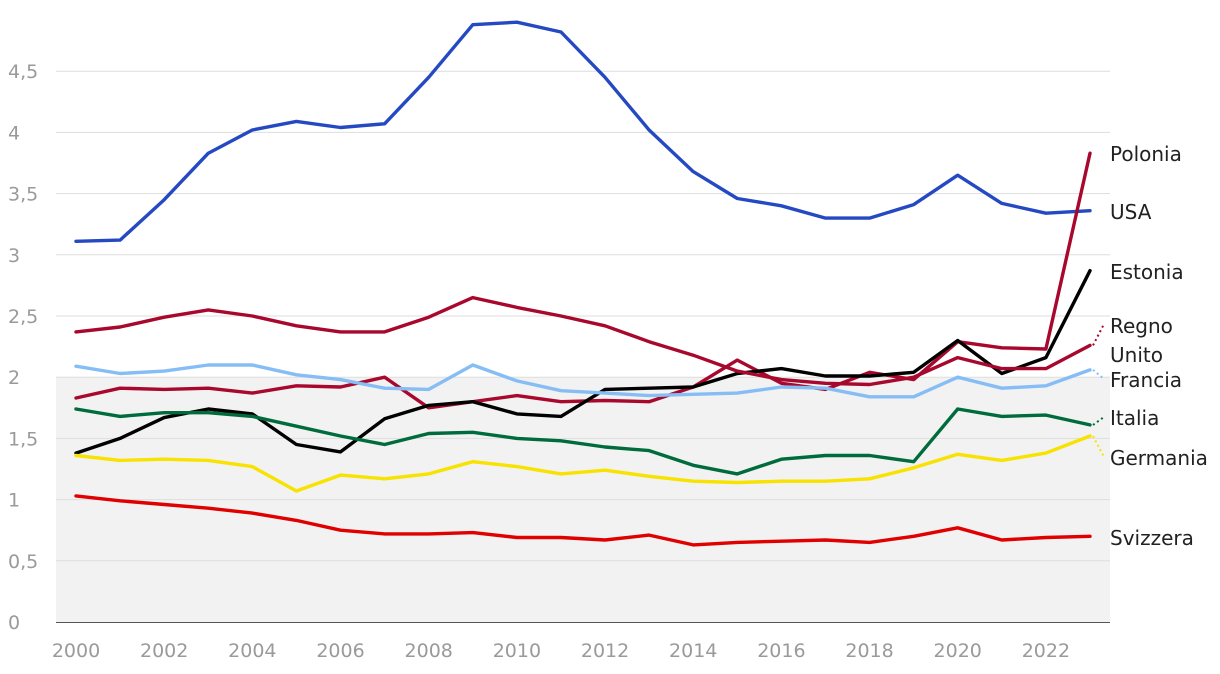 Image resolution: width=1220 pixels, height=674 pixels. I want to click on x-tick-label: 2018, so click(869, 651).